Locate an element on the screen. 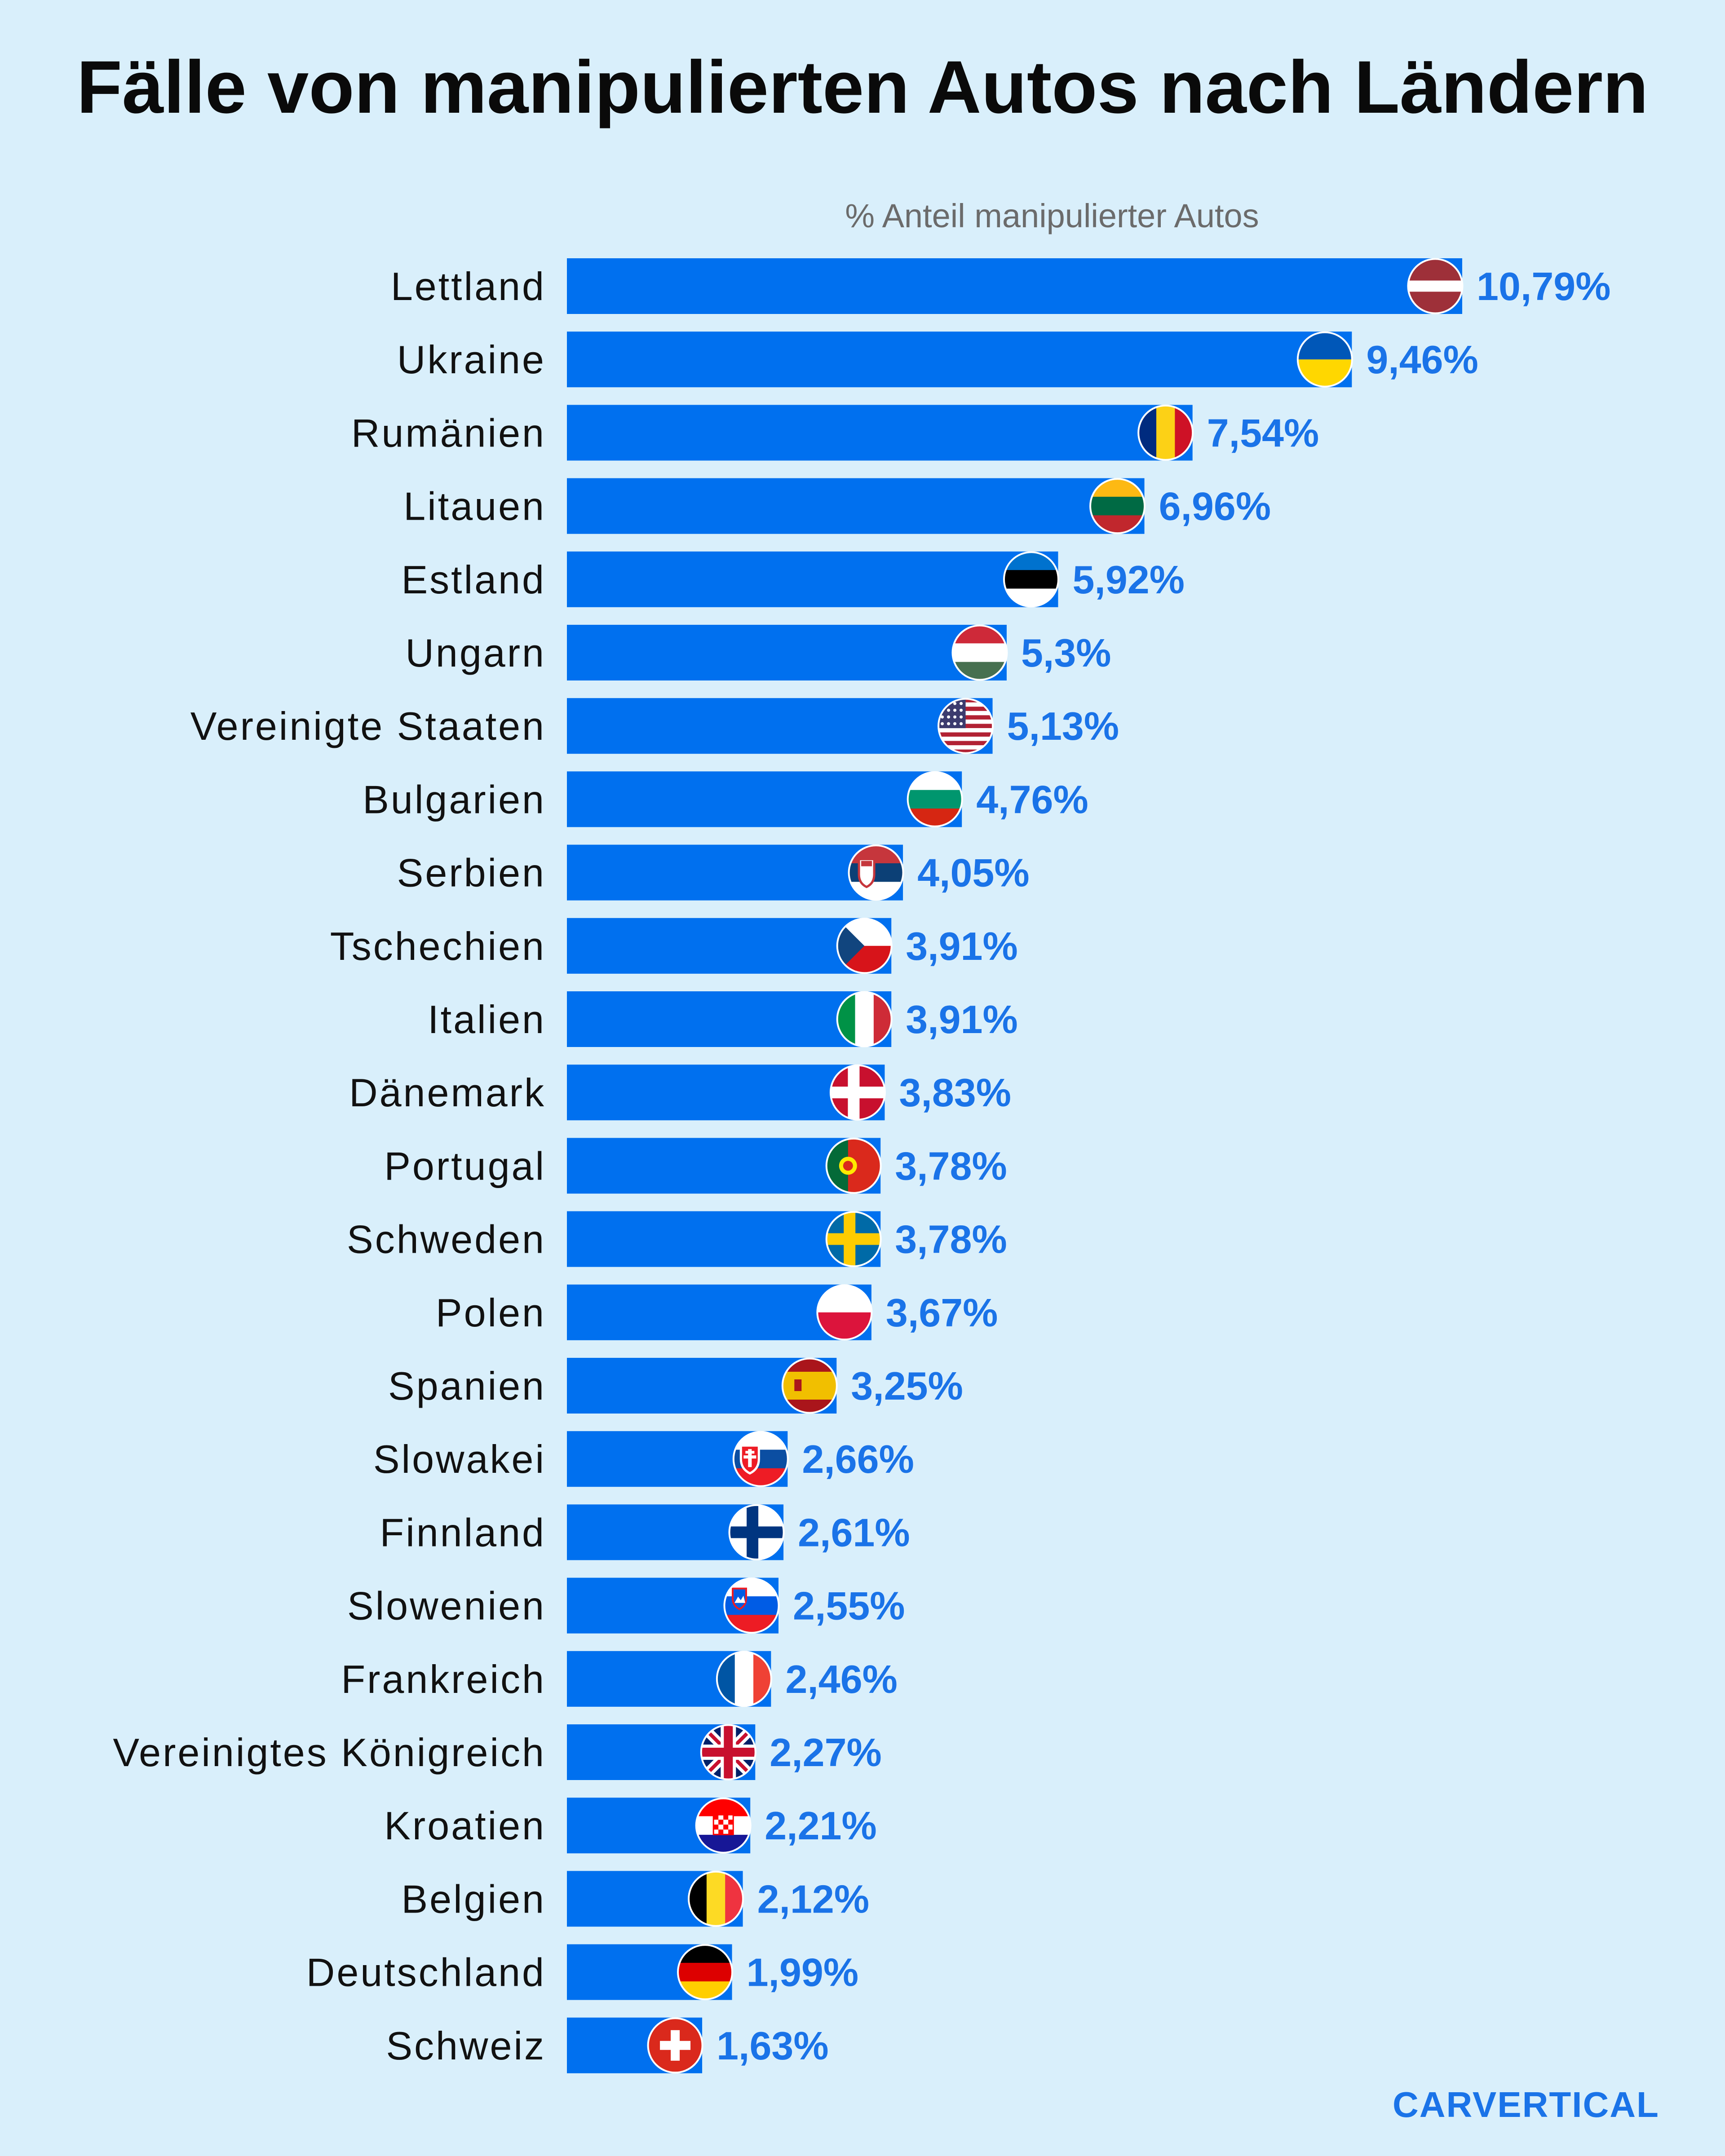 The height and width of the screenshot is (2156, 1725). value-label: 3,83% is located at coordinates (955, 1092).